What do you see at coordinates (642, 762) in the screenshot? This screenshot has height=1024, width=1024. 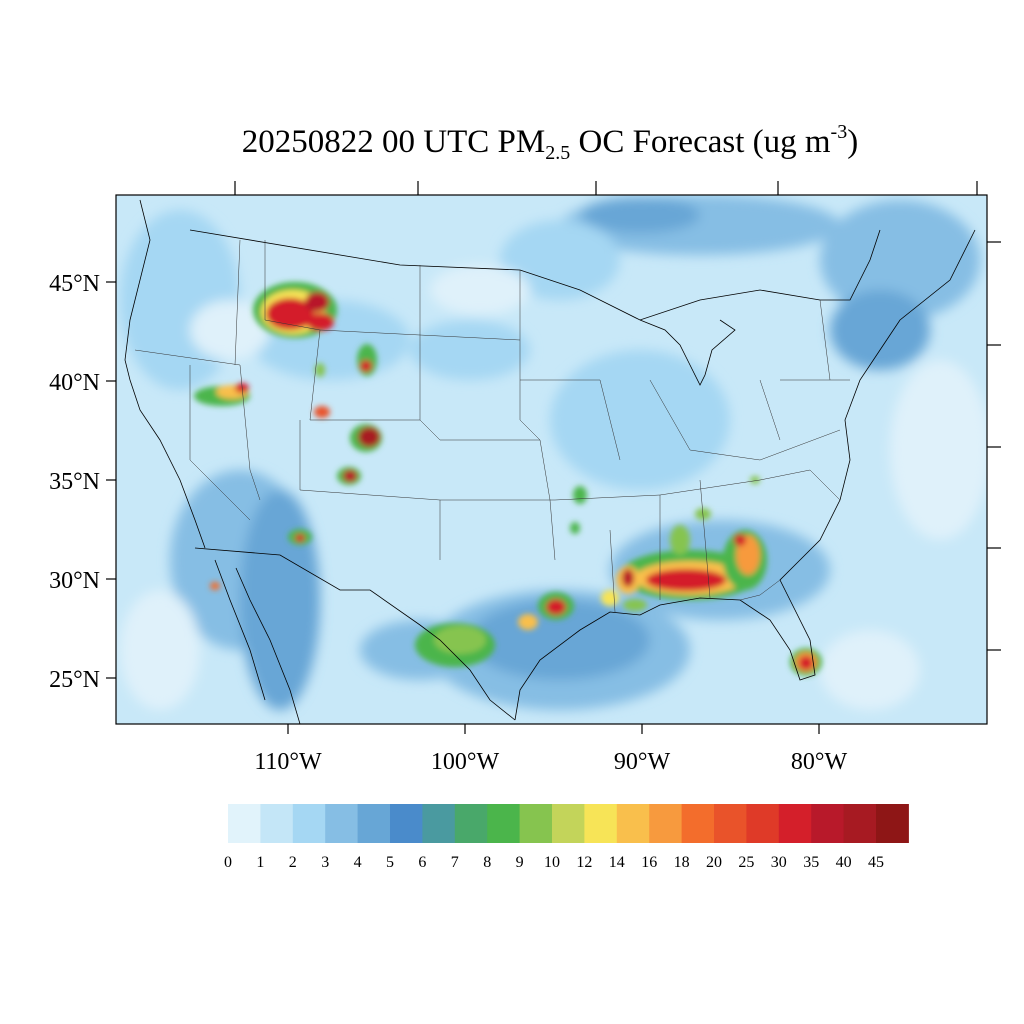 I see `lon-label: 90°W` at bounding box center [642, 762].